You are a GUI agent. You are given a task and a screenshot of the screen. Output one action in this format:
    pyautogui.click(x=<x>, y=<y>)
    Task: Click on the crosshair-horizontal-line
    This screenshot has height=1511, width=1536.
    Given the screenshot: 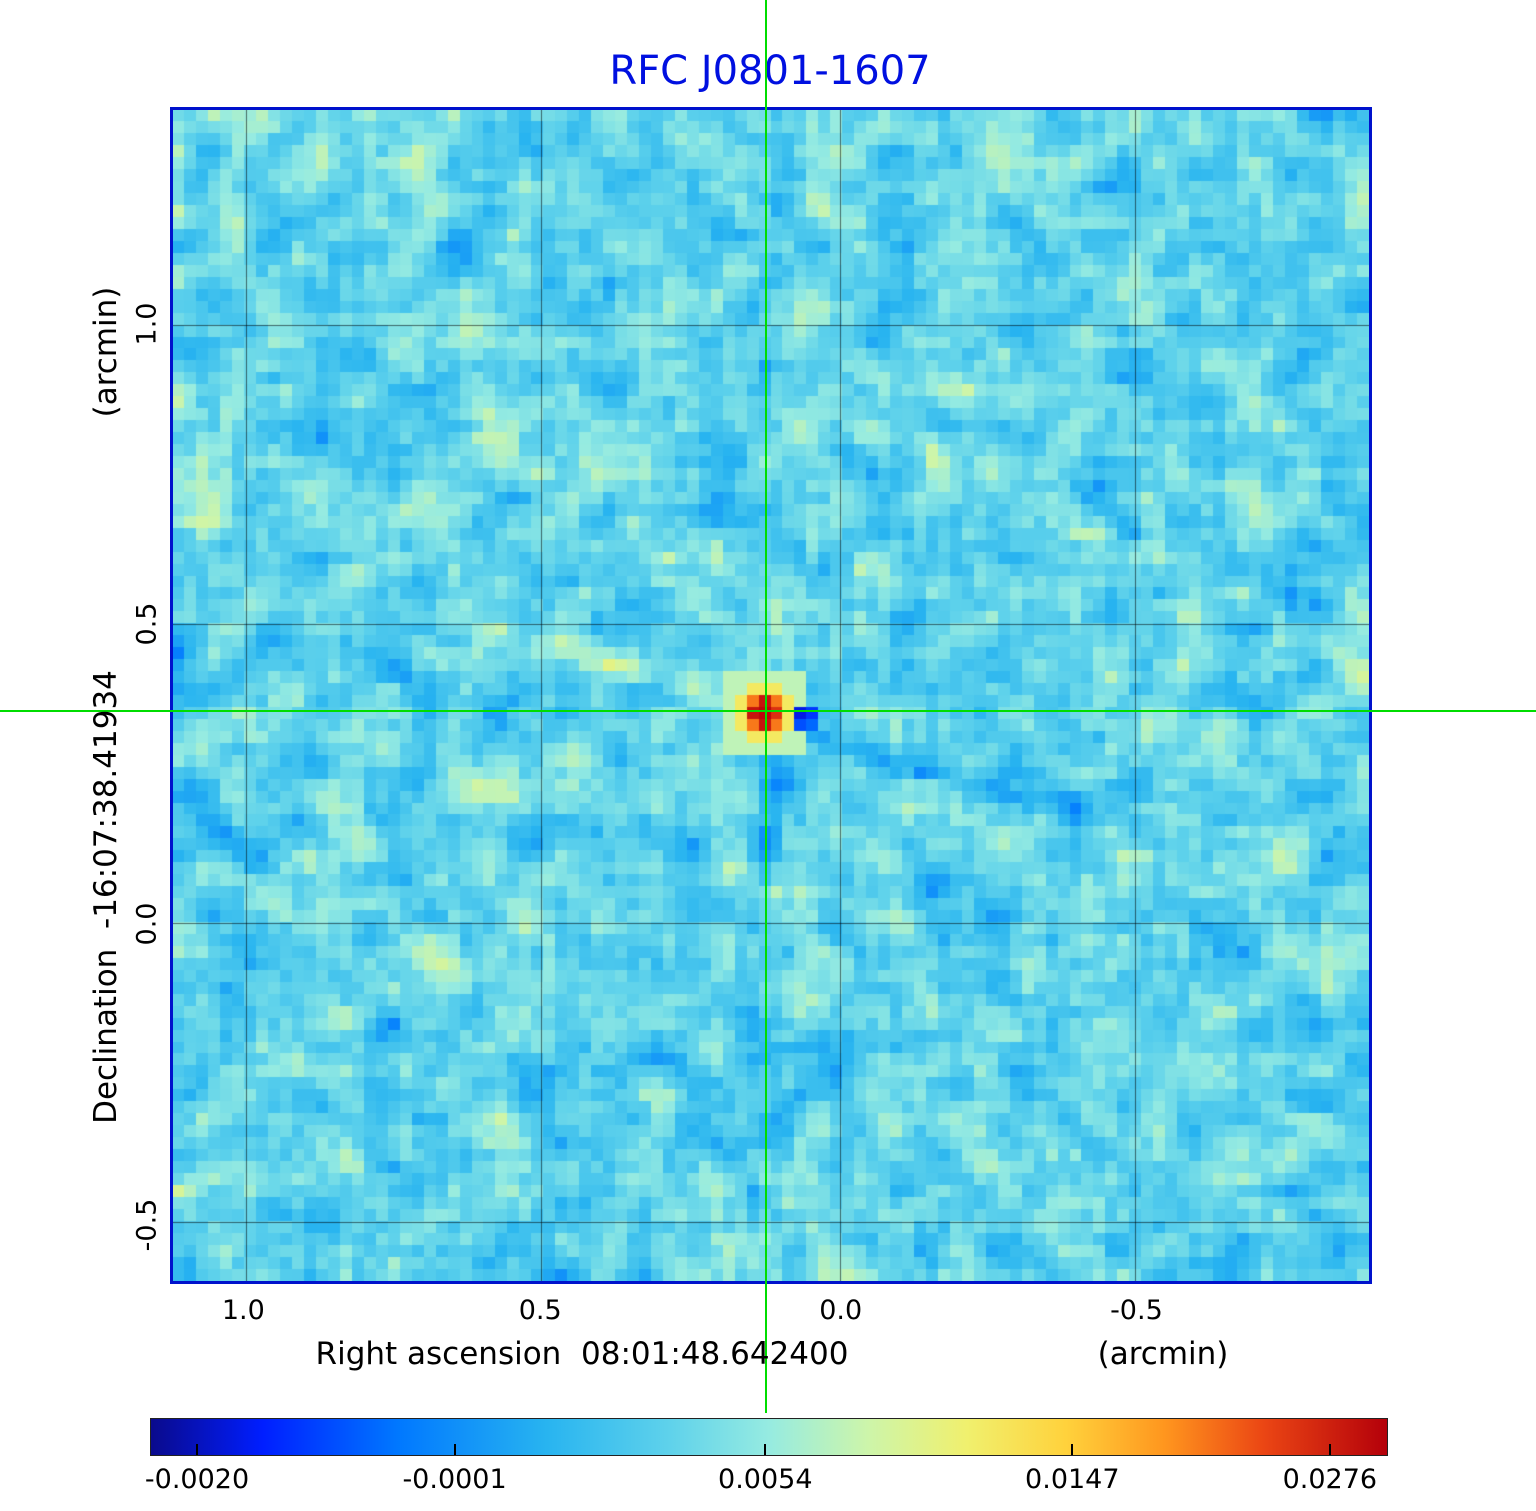 What is the action you would take?
    pyautogui.click(x=768, y=711)
    